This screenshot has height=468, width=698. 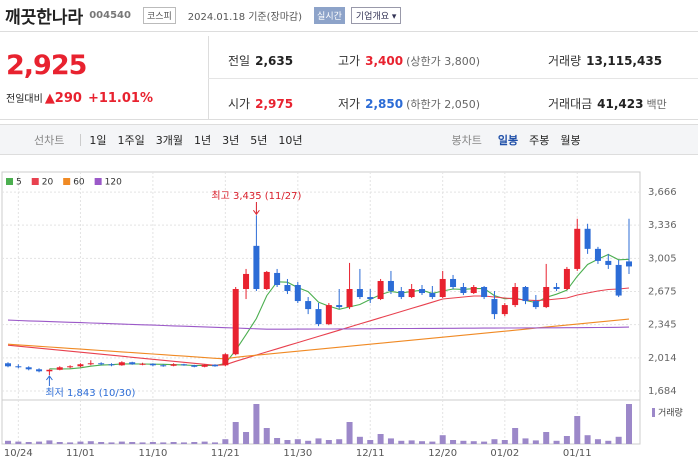 What do you see at coordinates (290, 140) in the screenshot?
I see `period-tab: 10년` at bounding box center [290, 140].